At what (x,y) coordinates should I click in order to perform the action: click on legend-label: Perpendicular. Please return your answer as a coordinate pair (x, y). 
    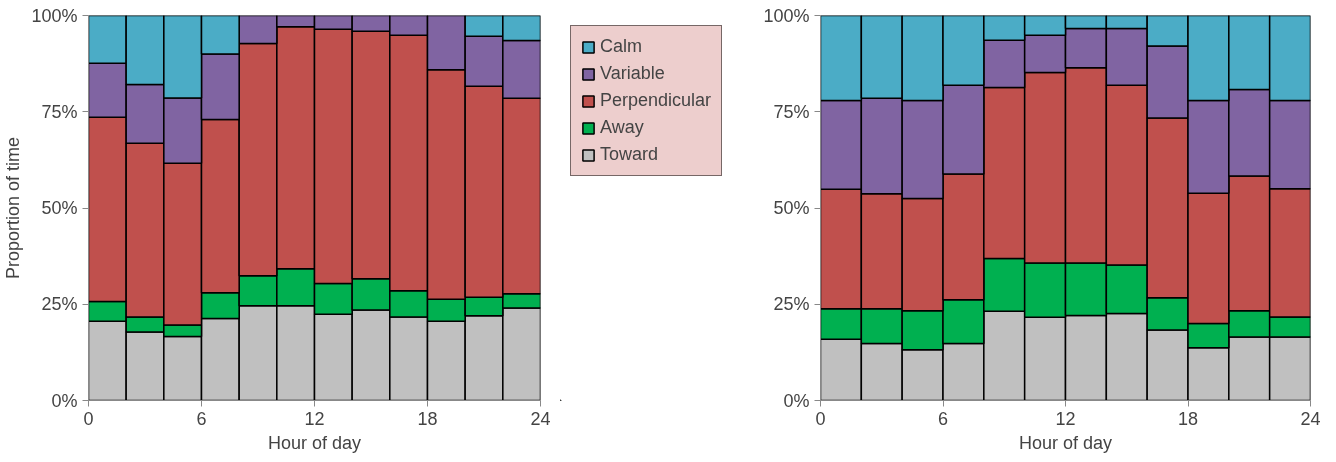
    Looking at the image, I should click on (656, 100).